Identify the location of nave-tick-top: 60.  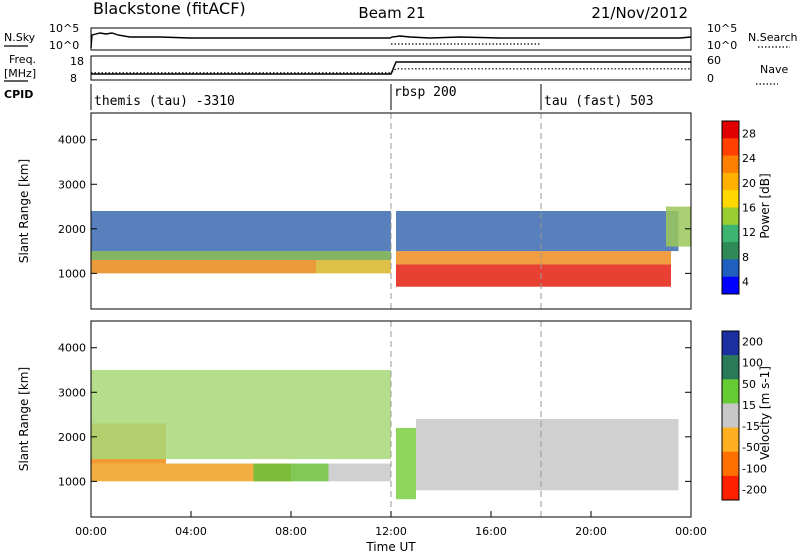
(714, 60).